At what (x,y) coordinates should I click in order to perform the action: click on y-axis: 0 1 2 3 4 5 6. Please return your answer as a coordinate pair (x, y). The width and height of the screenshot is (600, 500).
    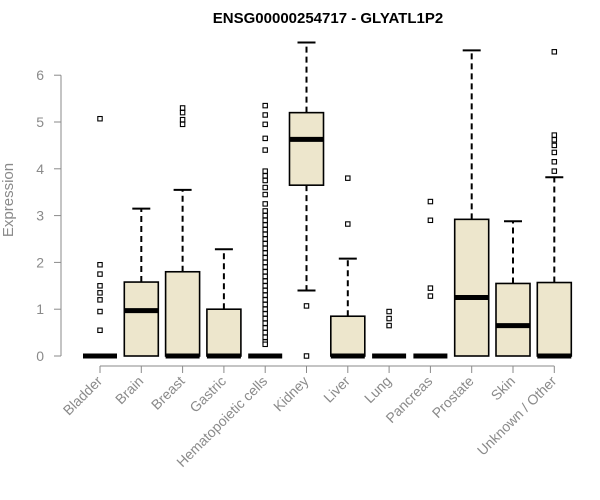
    Looking at the image, I should click on (49, 215).